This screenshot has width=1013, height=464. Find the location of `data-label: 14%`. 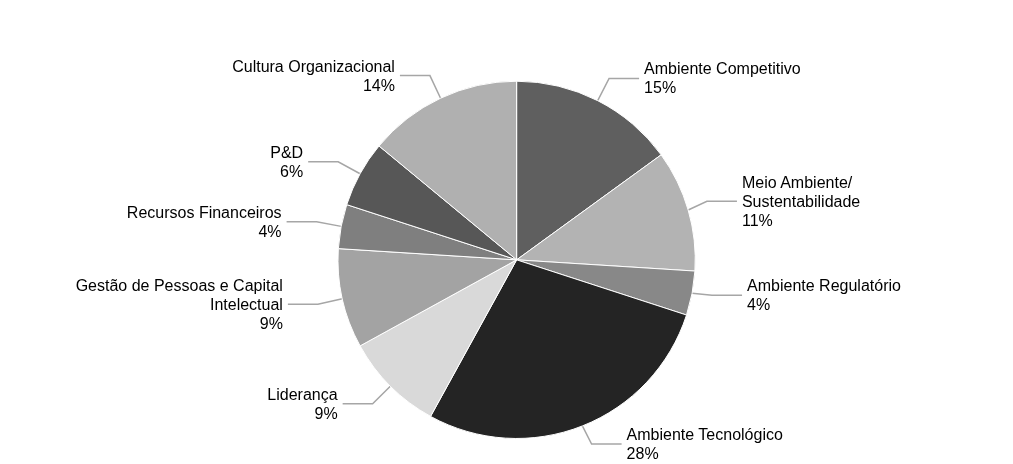

data-label: 14% is located at coordinates (378, 85).